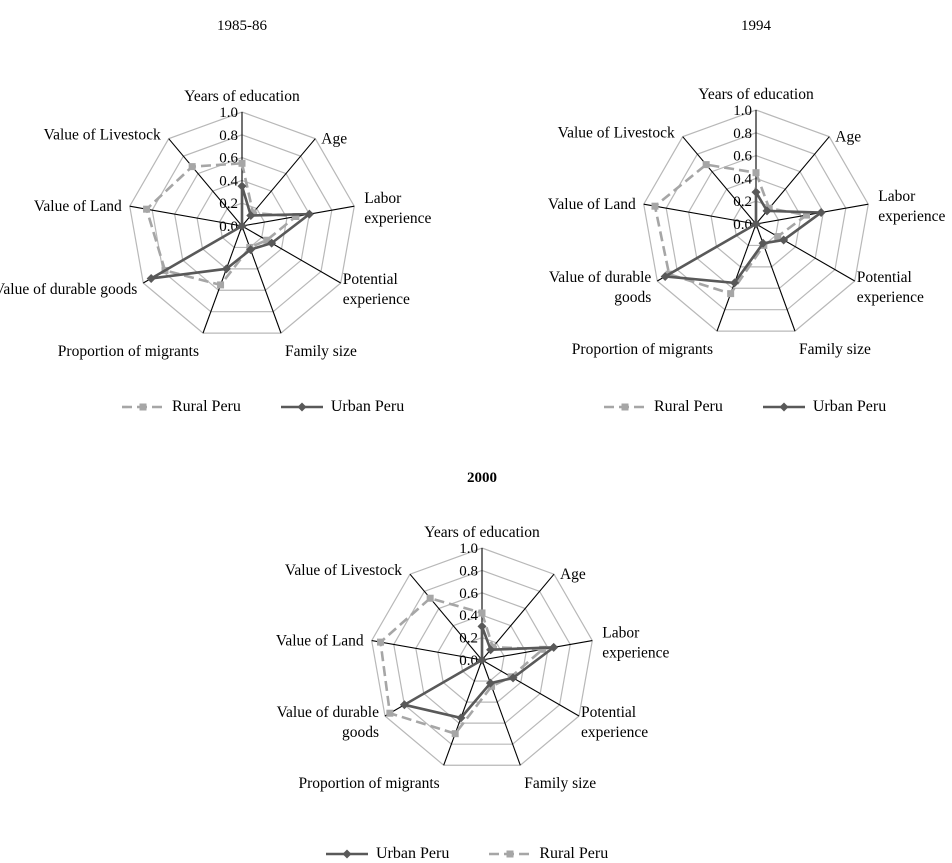  I want to click on radar-axes, so click(482, 657).